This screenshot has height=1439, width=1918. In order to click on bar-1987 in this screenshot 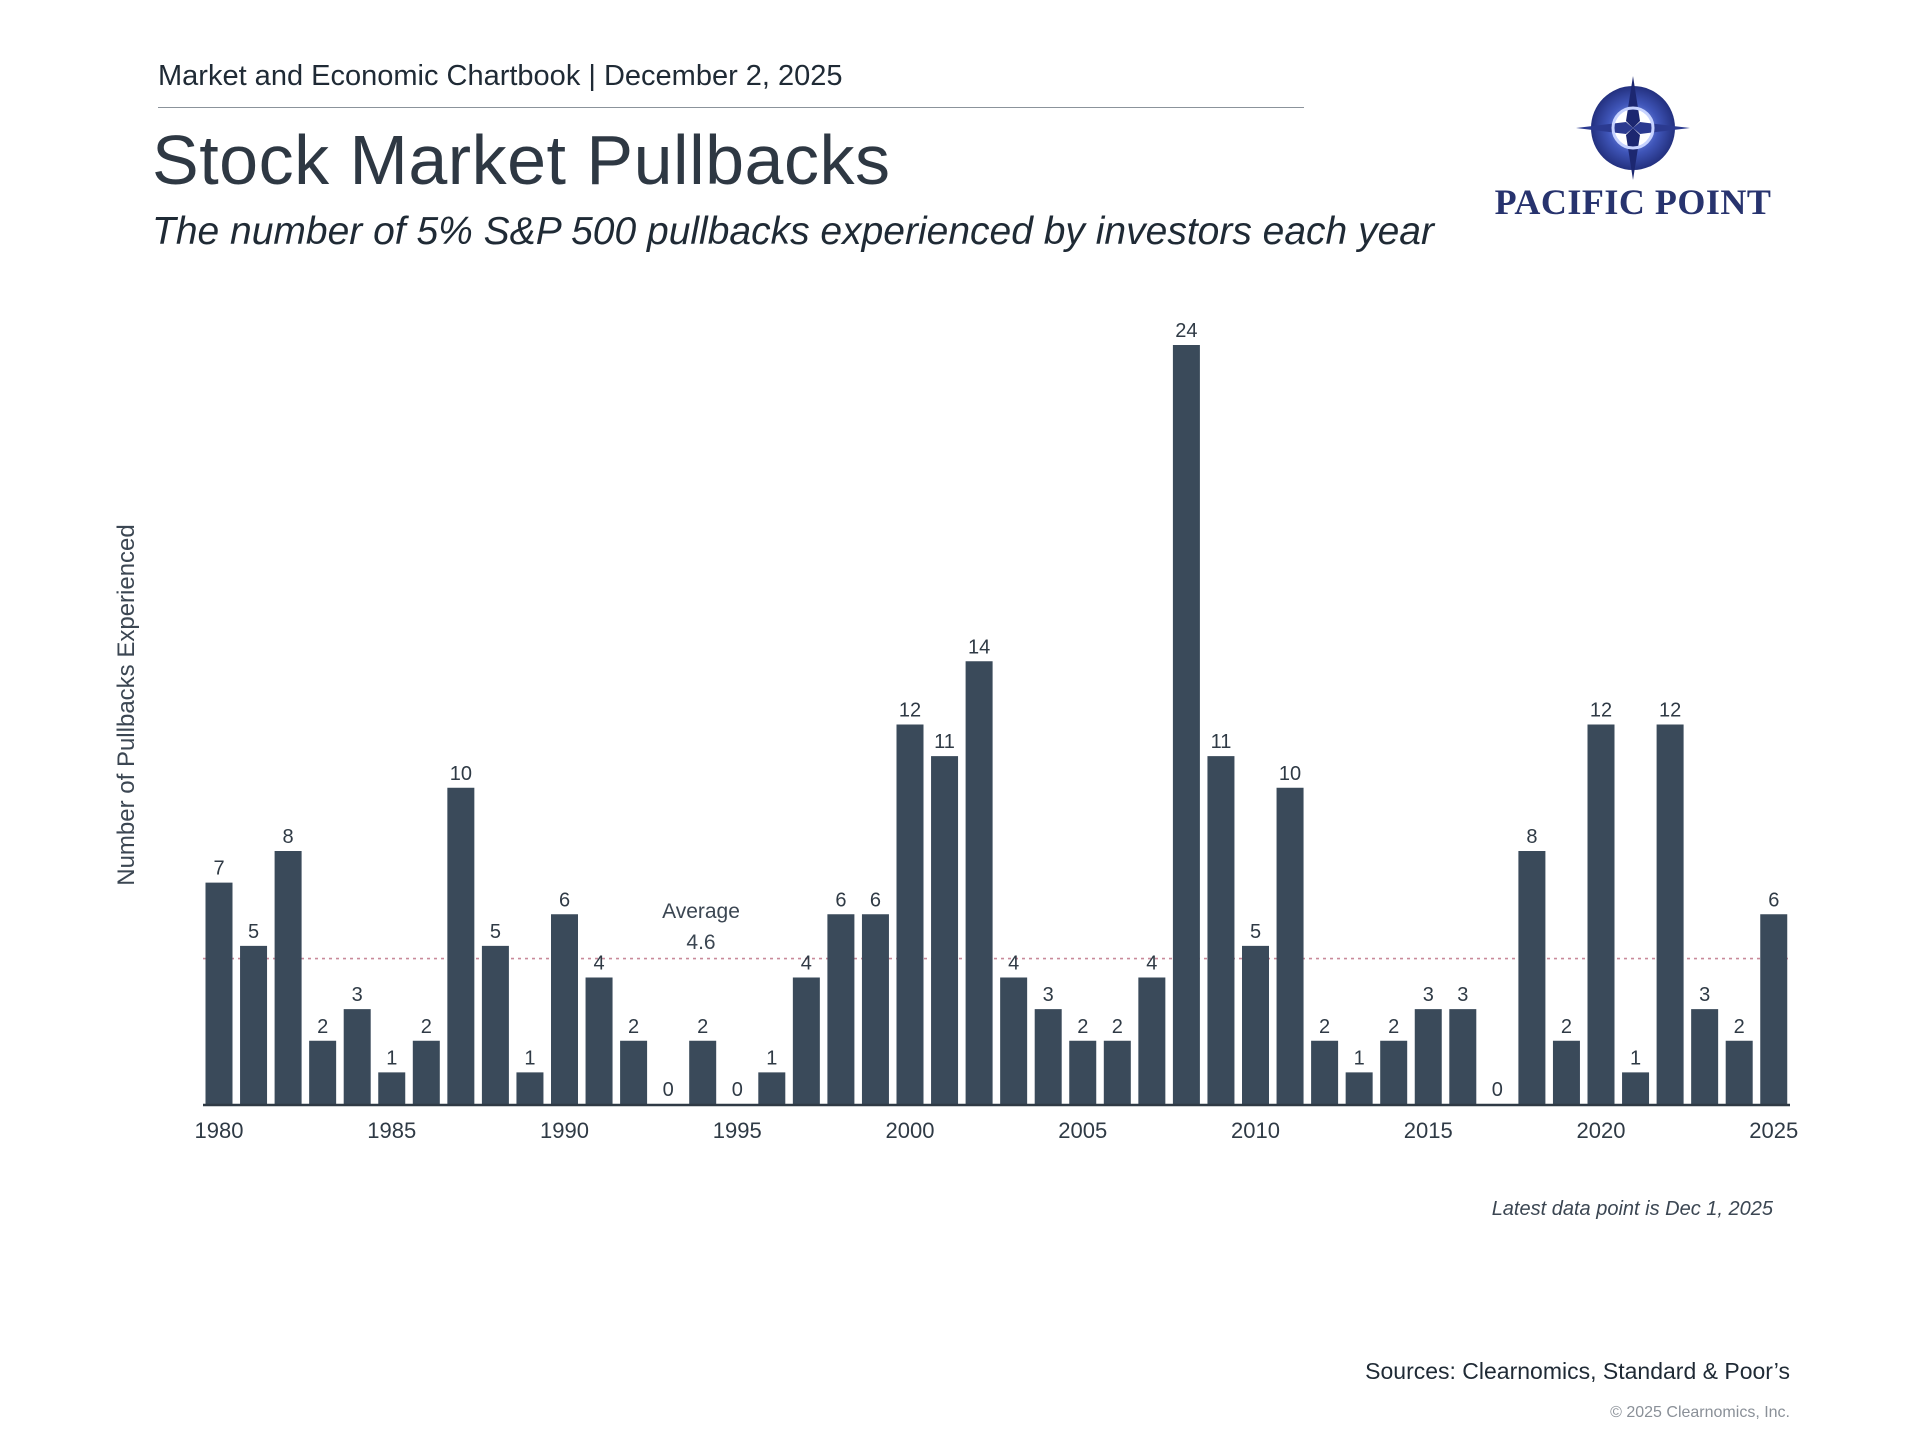, I will do `click(461, 945)`.